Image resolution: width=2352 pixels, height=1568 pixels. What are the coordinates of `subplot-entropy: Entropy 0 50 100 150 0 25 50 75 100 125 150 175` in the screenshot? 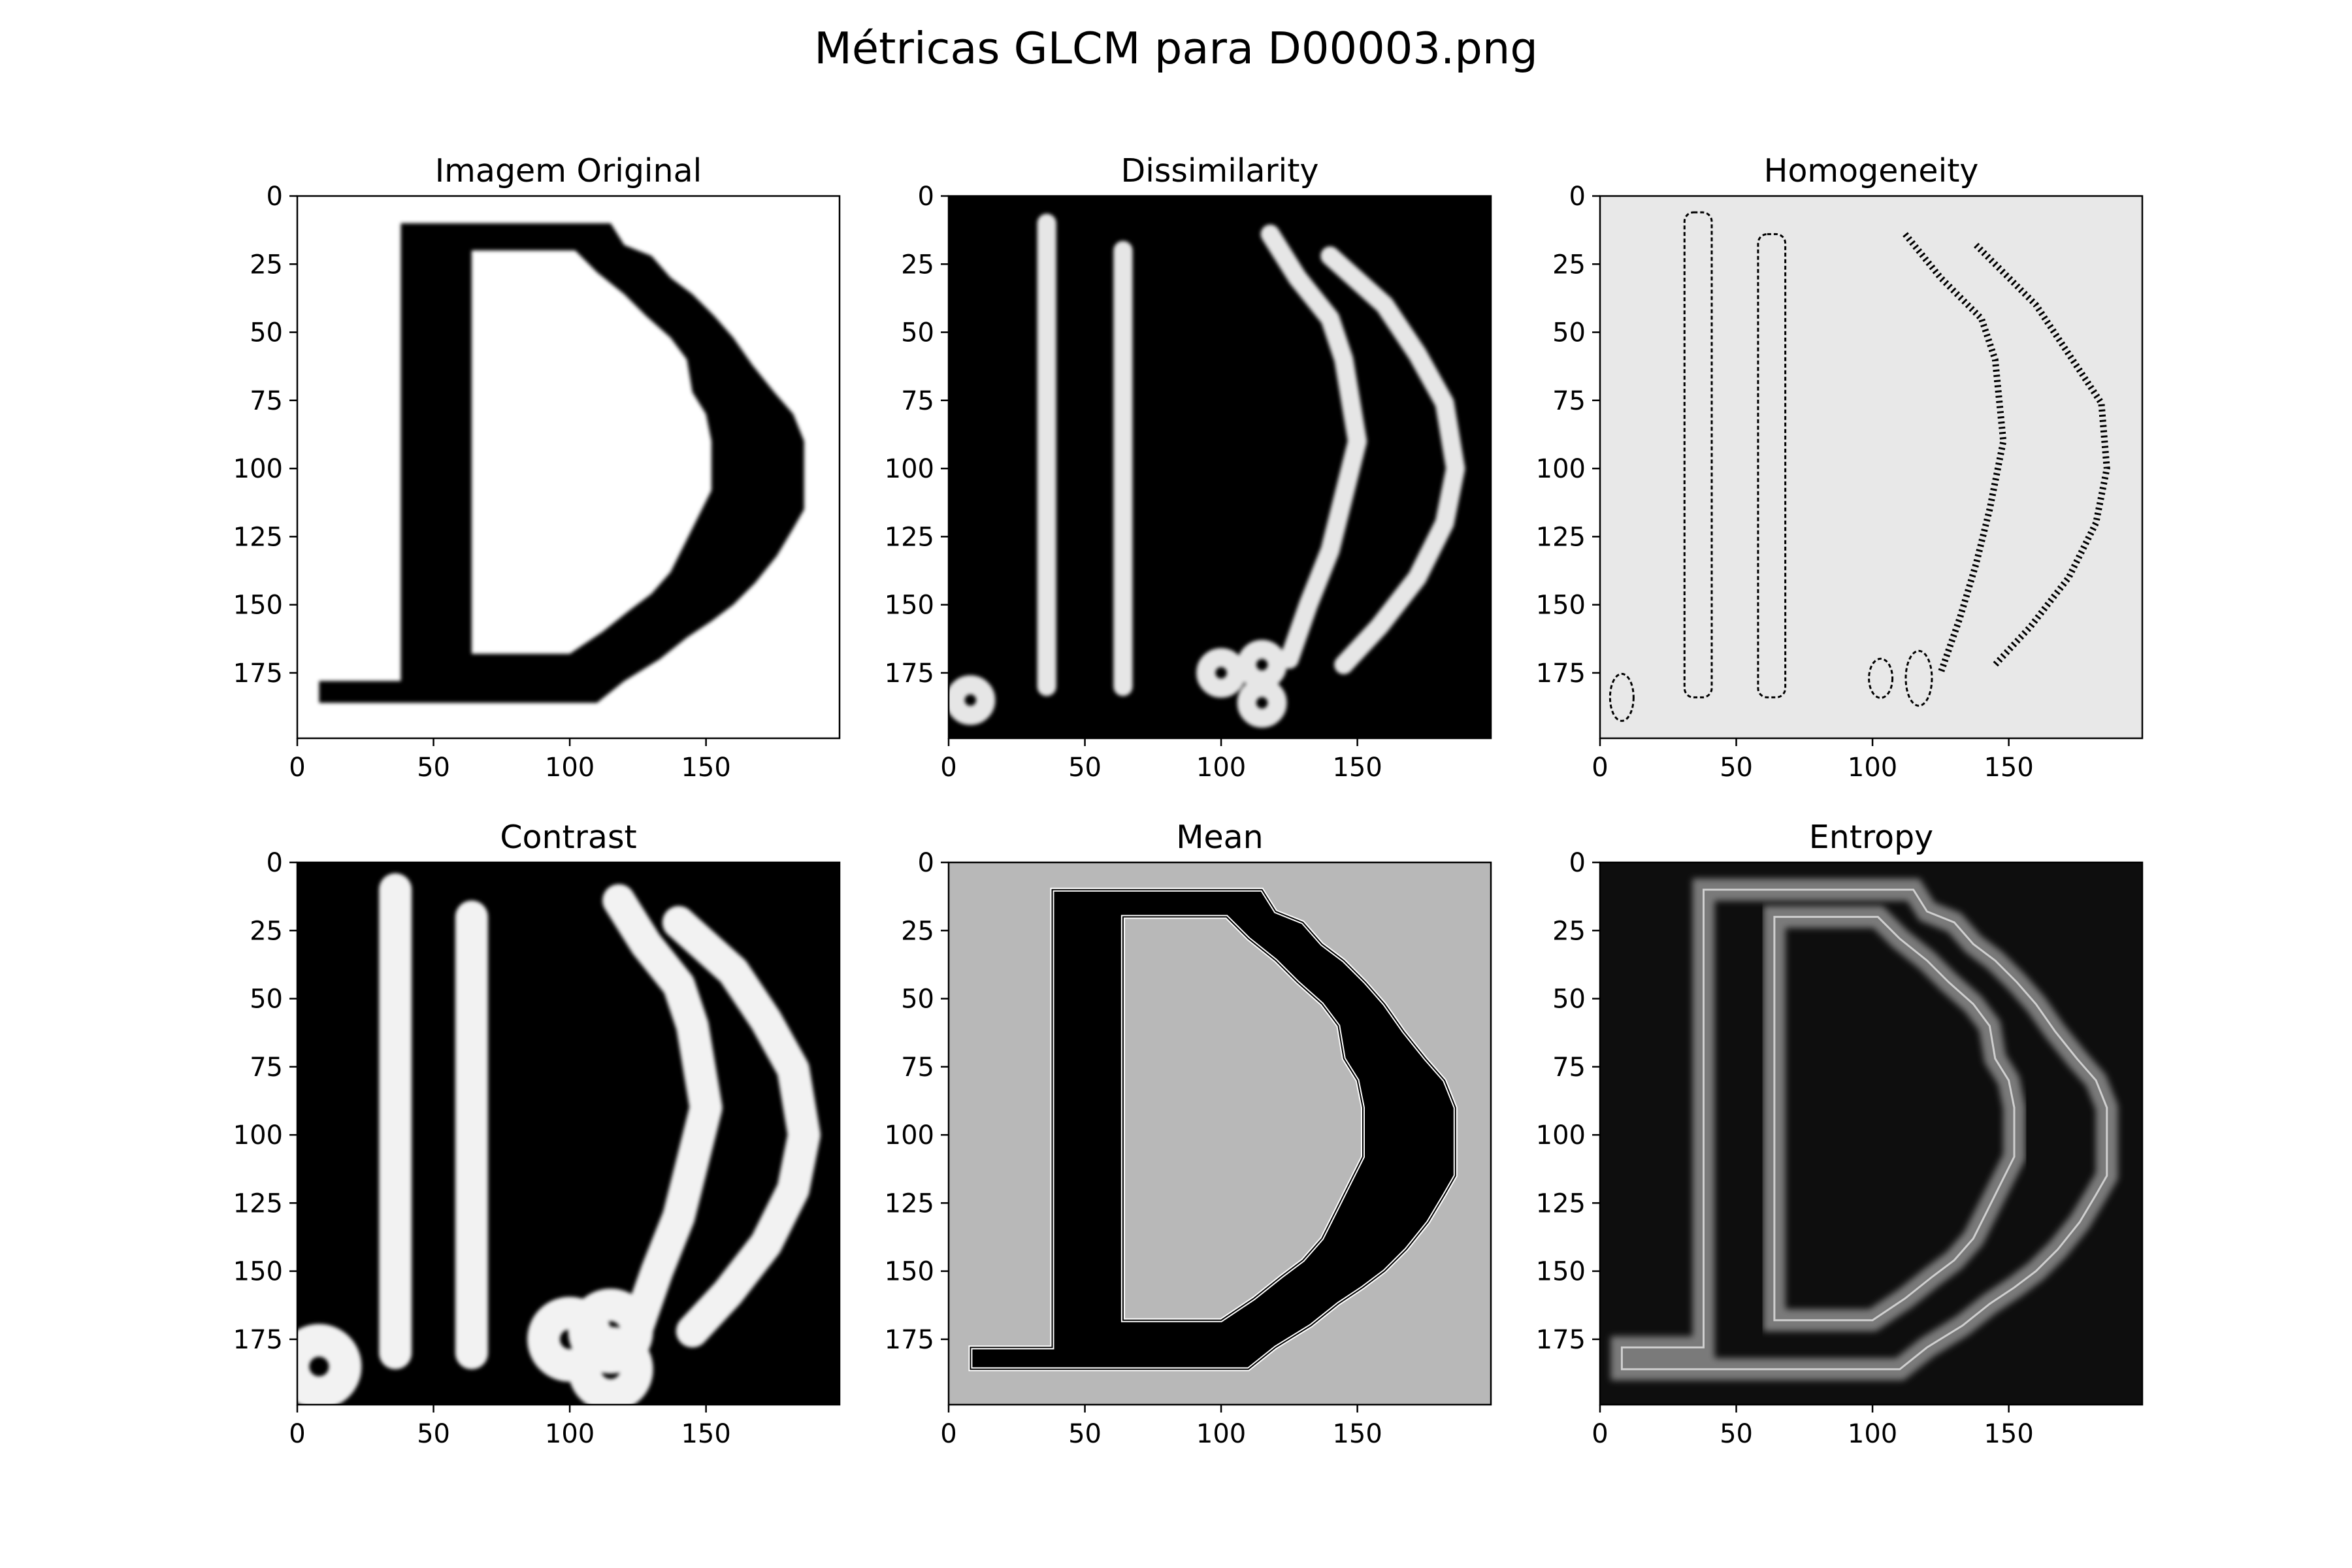 It's located at (1840, 1134).